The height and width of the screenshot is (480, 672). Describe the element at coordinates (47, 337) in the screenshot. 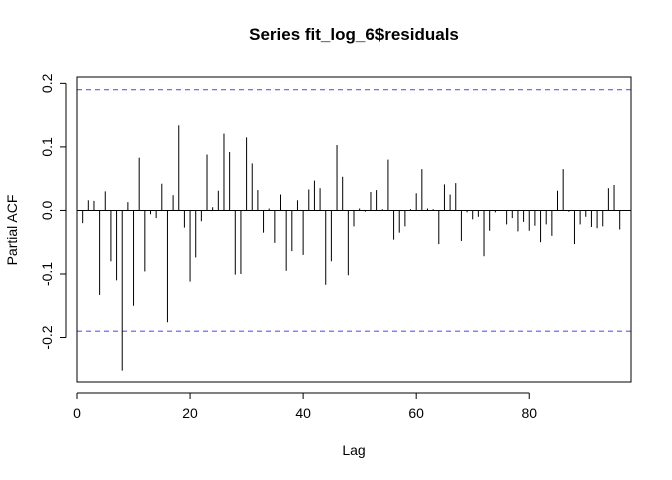

I see `y-tick-label: -0.2` at that location.